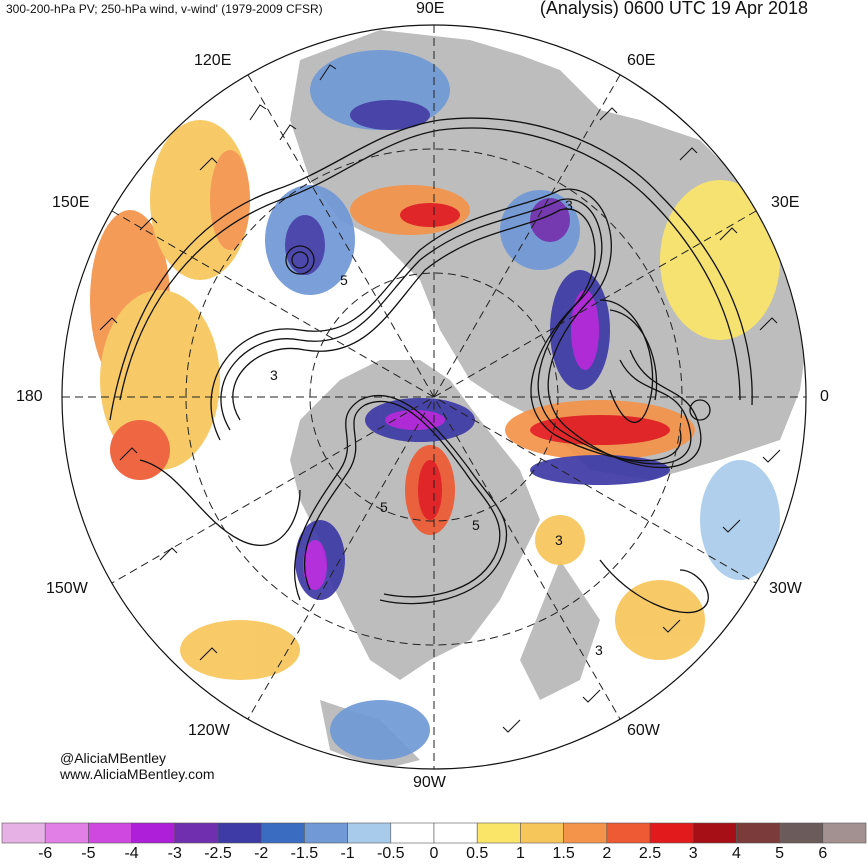 Image resolution: width=868 pixels, height=865 pixels. Describe the element at coordinates (174, 853) in the screenshot. I see `colorbar-tick-label: -3` at that location.